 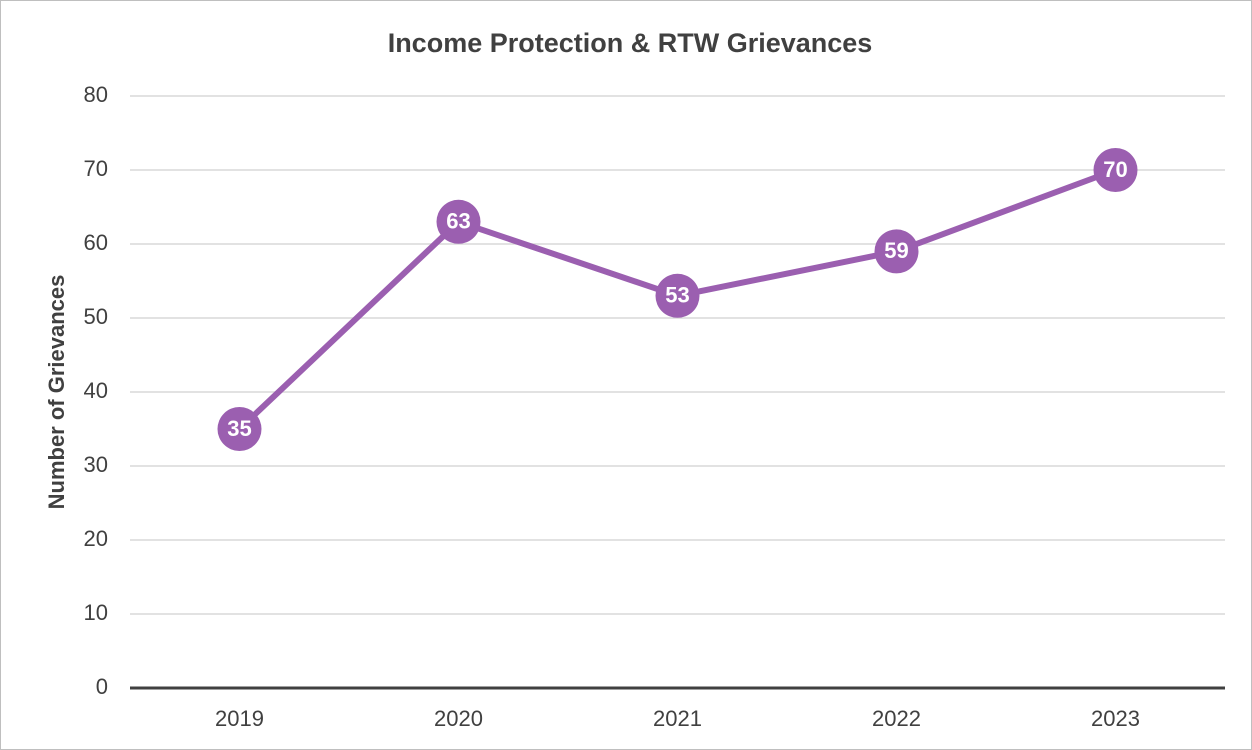 I want to click on data-label: 53, so click(x=677, y=295).